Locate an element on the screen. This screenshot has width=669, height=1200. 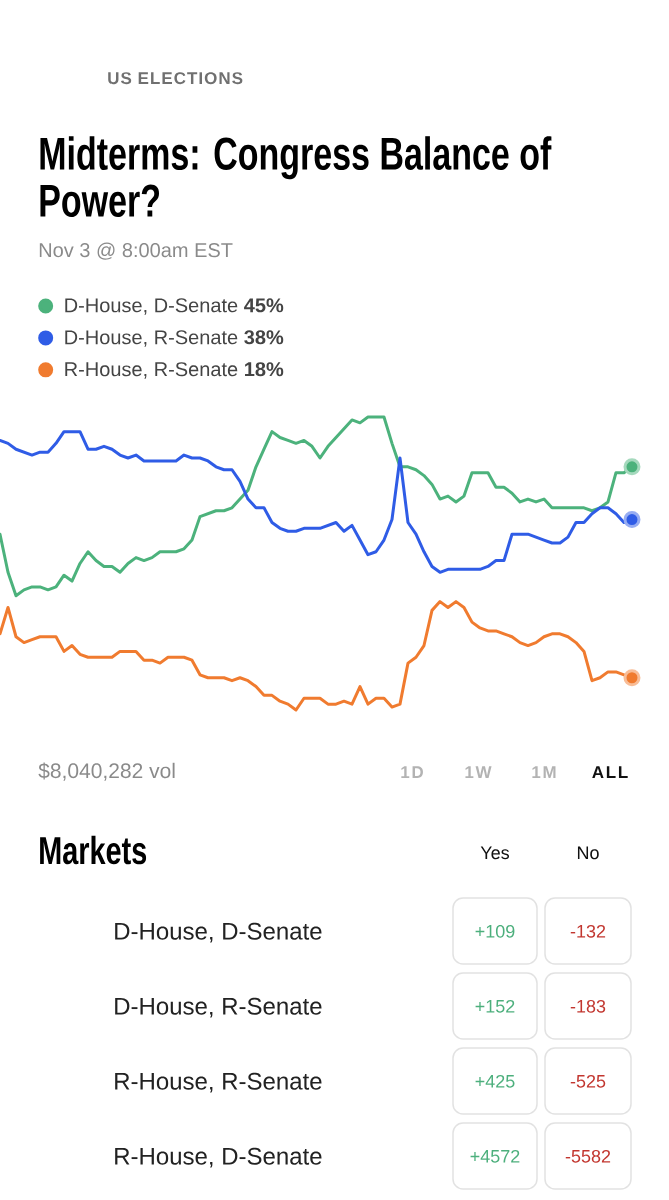
text: +109 is located at coordinates (495, 931).